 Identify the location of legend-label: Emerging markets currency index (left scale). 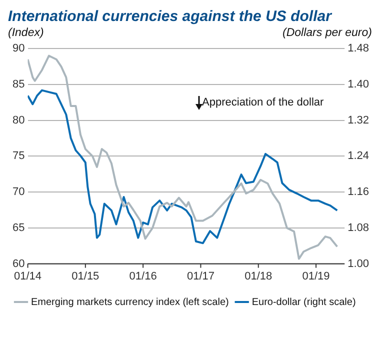
(130, 302).